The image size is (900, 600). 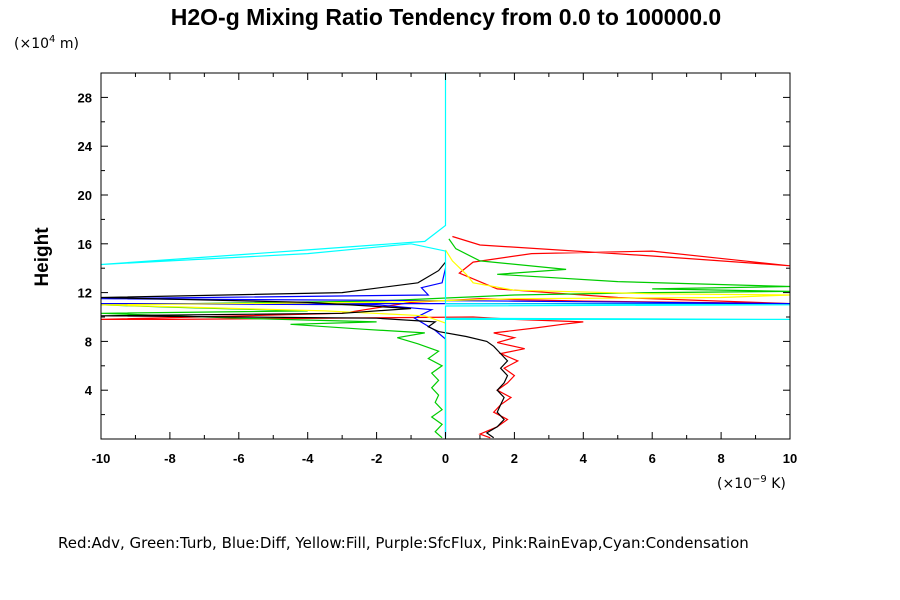 What do you see at coordinates (88, 341) in the screenshot?
I see `y-tick-label: 8` at bounding box center [88, 341].